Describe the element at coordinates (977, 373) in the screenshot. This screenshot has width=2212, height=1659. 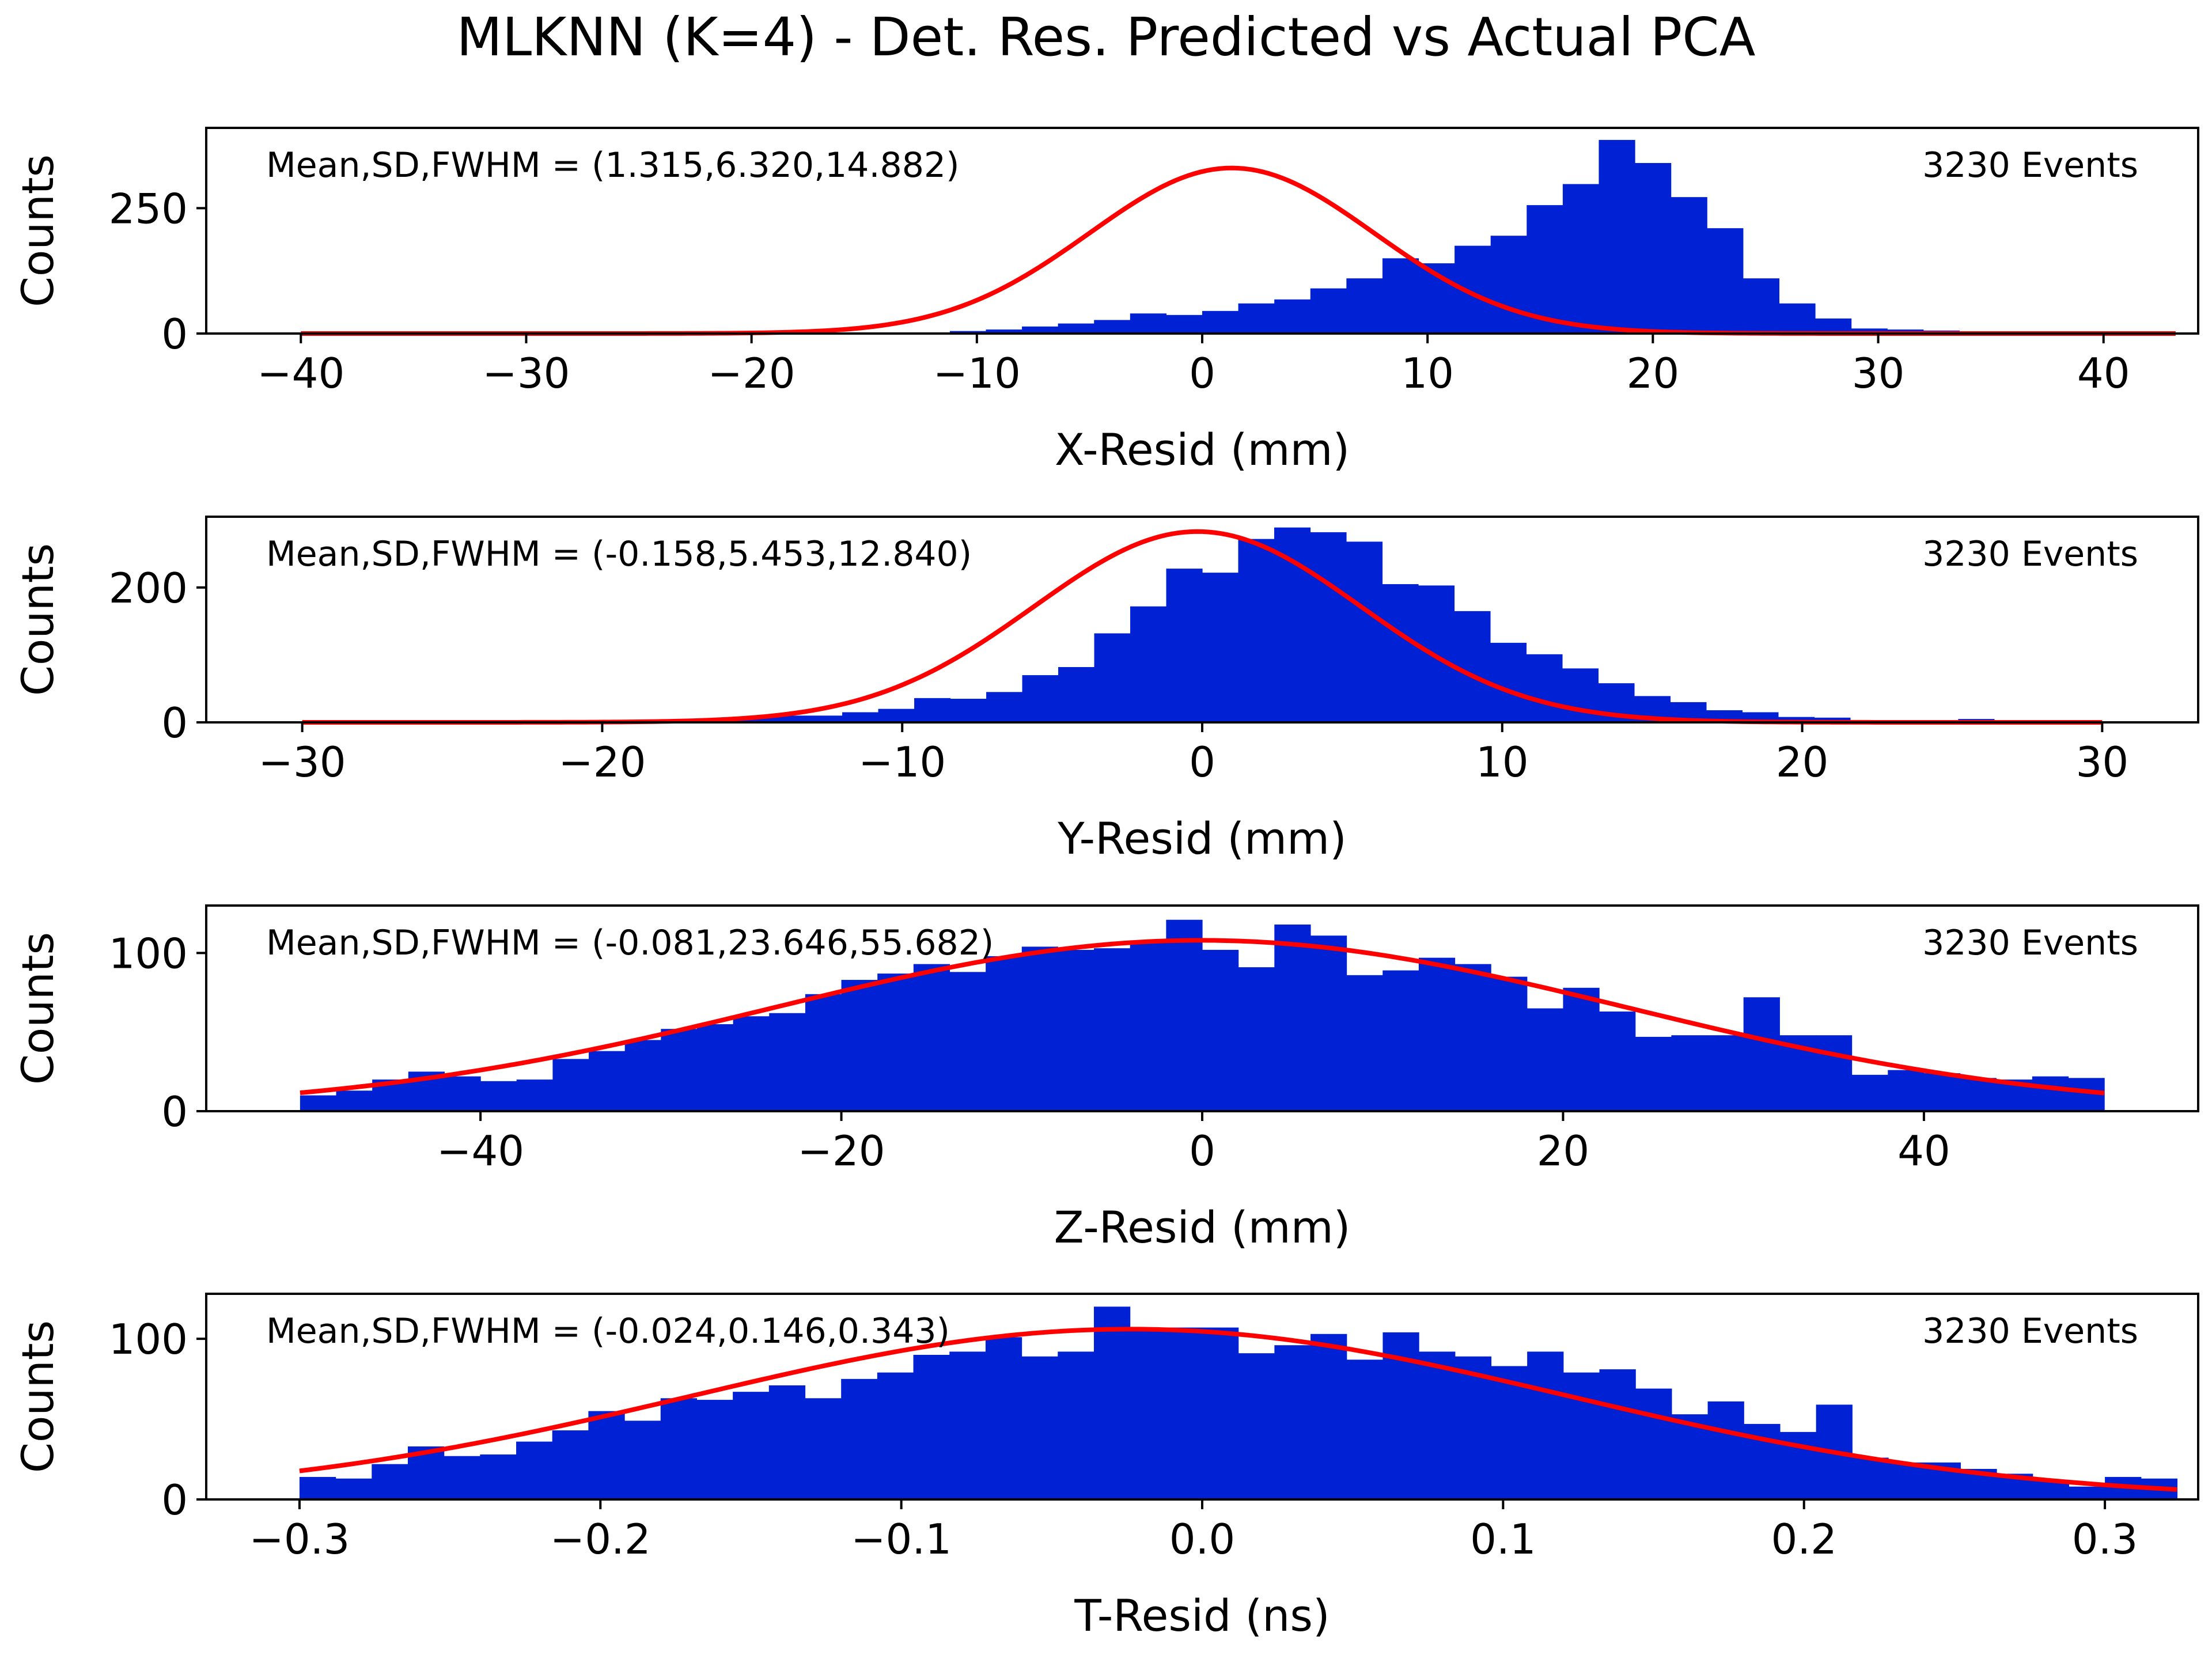
I see `x-tick-label: −10` at that location.